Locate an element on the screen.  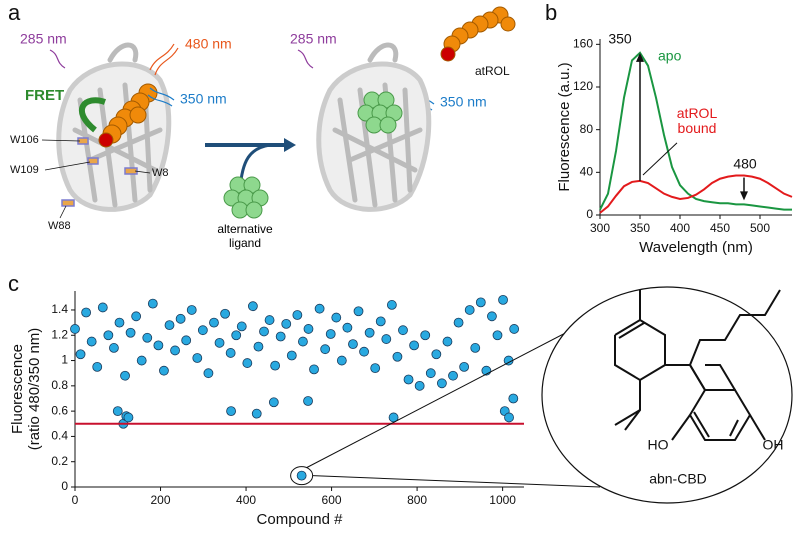
panel-label: b is located at coordinates (551, 12).